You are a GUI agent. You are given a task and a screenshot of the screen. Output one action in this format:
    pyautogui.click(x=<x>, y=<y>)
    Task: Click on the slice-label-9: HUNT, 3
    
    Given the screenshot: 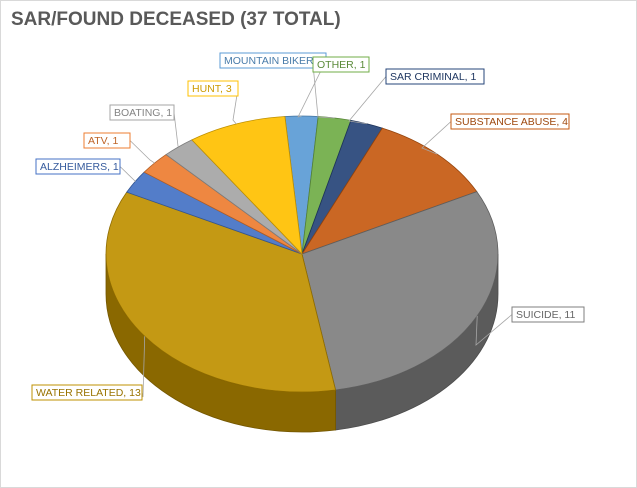 What is the action you would take?
    pyautogui.click(x=212, y=89)
    